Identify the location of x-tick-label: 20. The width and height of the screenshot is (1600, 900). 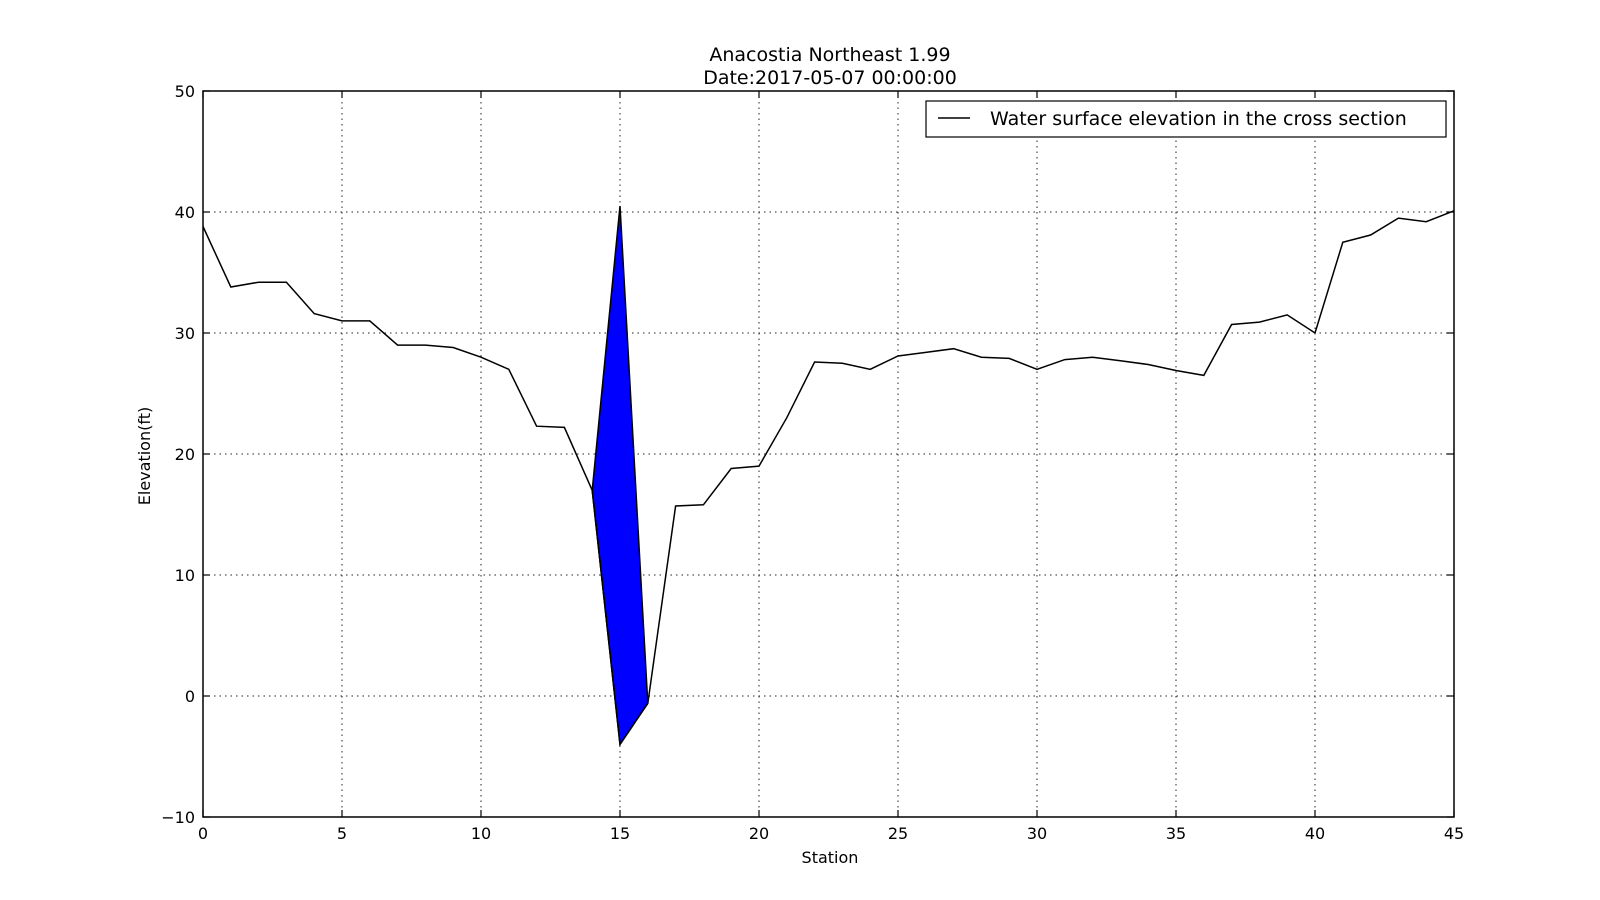
(759, 833).